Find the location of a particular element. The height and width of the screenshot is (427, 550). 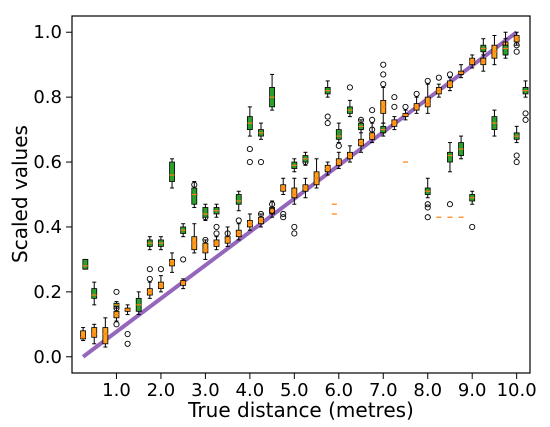

y-tick-label: 0.6 is located at coordinates (47, 162).